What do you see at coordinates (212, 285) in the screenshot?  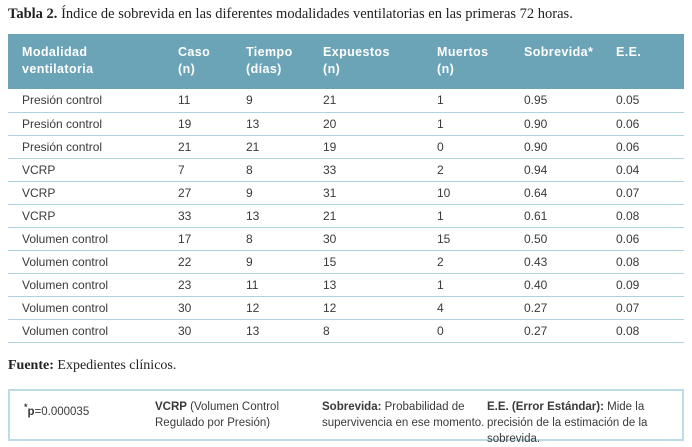 I see `cell-value: 23` at bounding box center [212, 285].